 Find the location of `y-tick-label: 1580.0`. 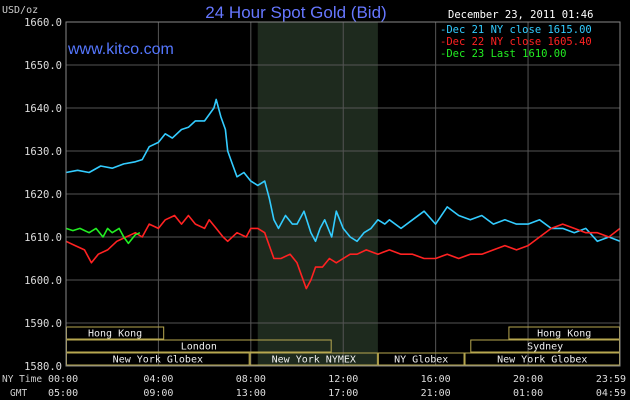

y-tick-label: 1580.0 is located at coordinates (43, 367).